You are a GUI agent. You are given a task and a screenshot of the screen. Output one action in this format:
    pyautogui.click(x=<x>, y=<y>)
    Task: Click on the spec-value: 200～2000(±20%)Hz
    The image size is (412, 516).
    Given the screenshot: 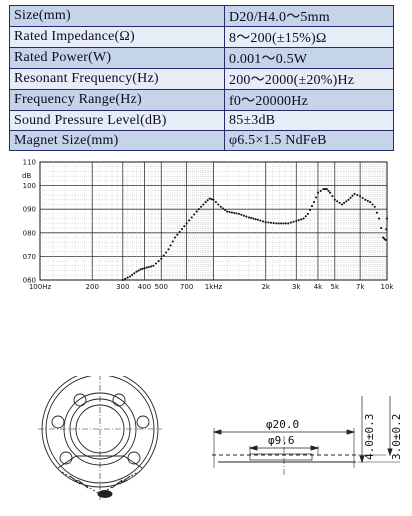 What is the action you would take?
    pyautogui.click(x=309, y=79)
    